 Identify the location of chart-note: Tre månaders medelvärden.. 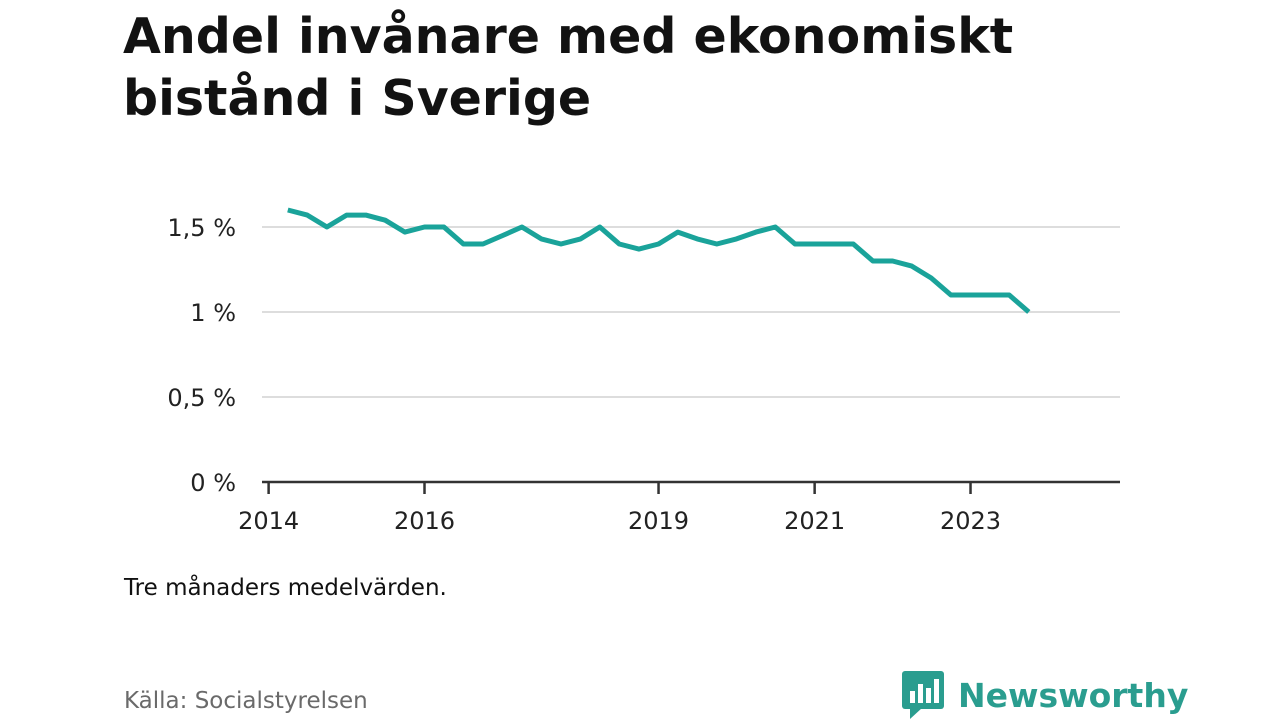
(285, 588).